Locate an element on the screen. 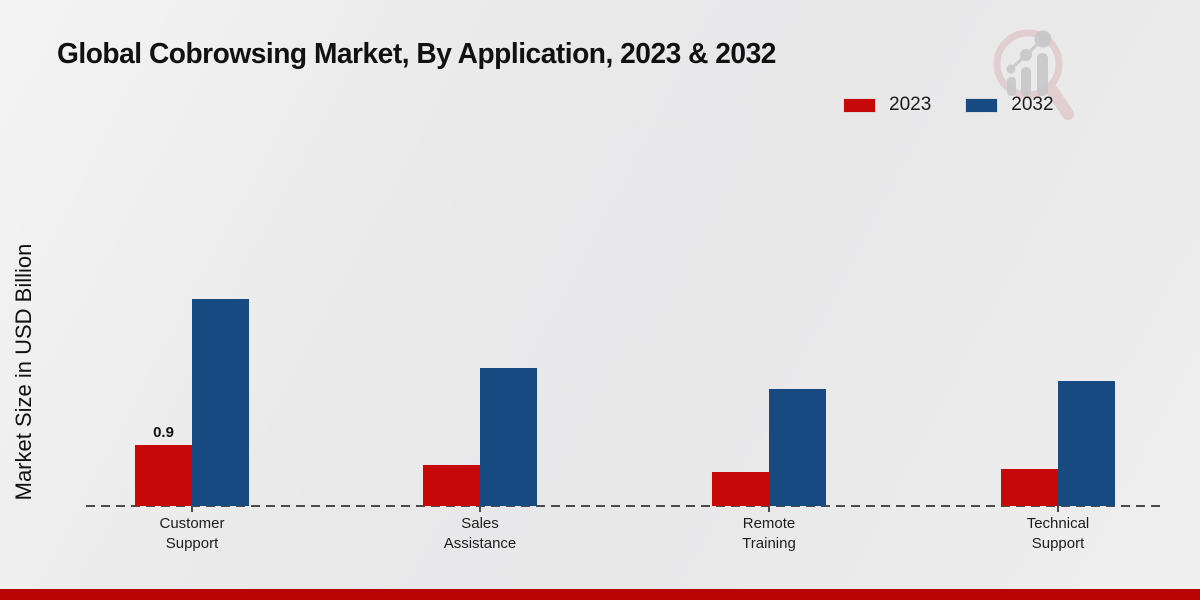 This screenshot has width=1200, height=600. legend-item-2023: 2023 is located at coordinates (887, 105).